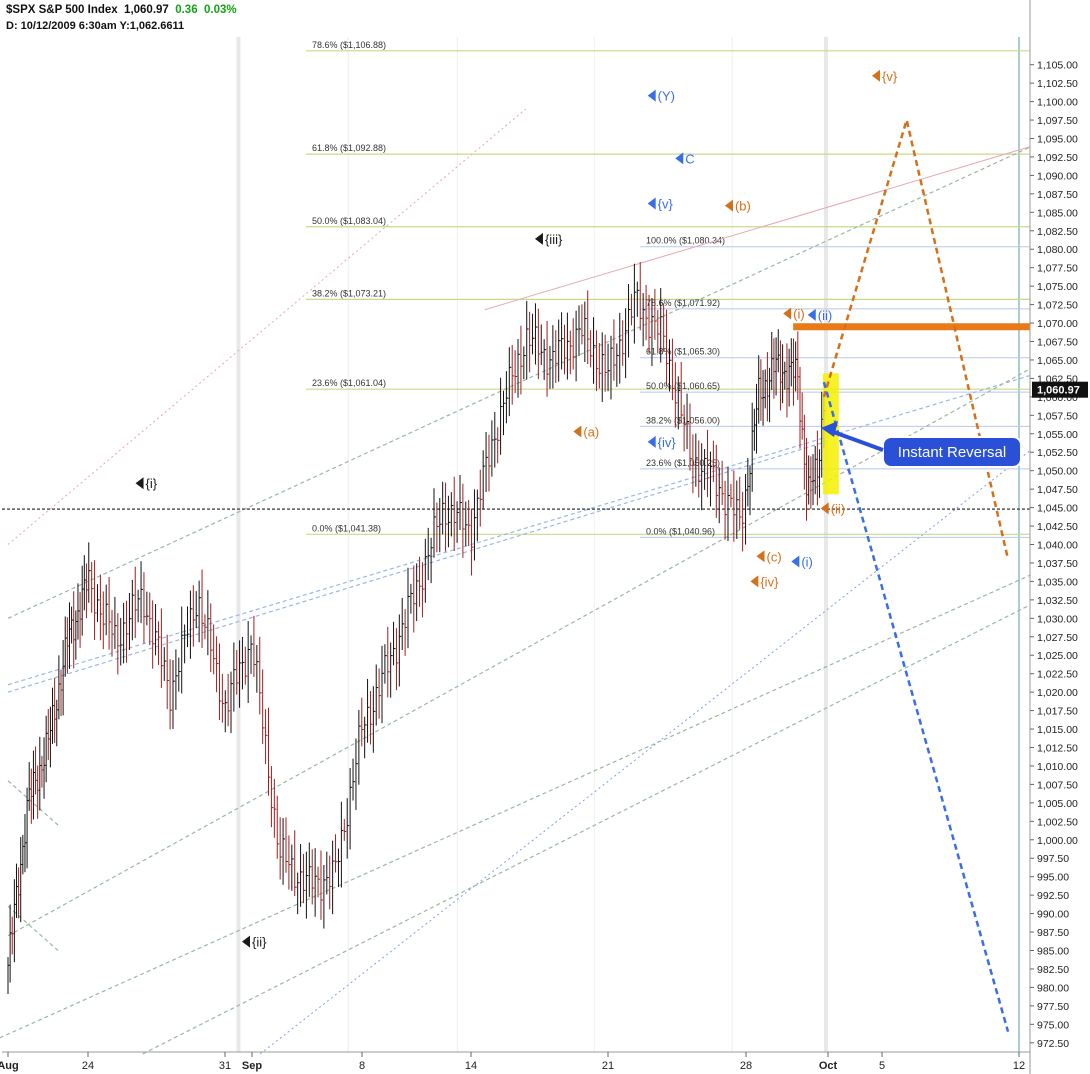 The width and height of the screenshot is (1090, 1074). What do you see at coordinates (1057, 306) in the screenshot?
I see `y-tick-label: 1,072.50` at bounding box center [1057, 306].